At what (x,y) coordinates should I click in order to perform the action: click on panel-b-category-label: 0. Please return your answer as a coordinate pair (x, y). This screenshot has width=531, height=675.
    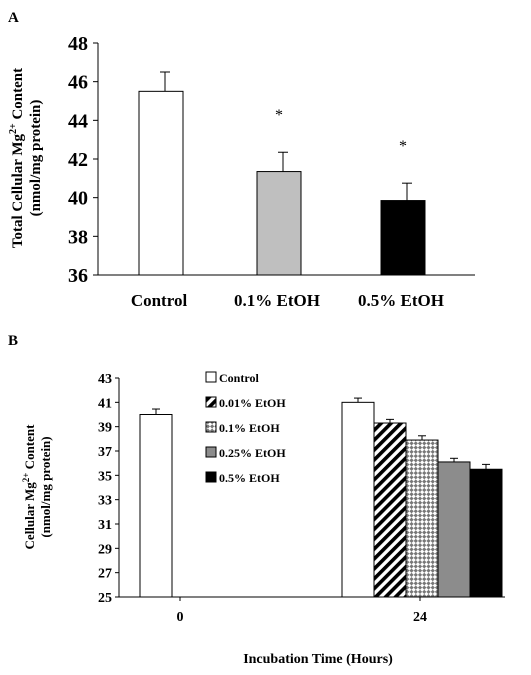
    Looking at the image, I should click on (180, 617).